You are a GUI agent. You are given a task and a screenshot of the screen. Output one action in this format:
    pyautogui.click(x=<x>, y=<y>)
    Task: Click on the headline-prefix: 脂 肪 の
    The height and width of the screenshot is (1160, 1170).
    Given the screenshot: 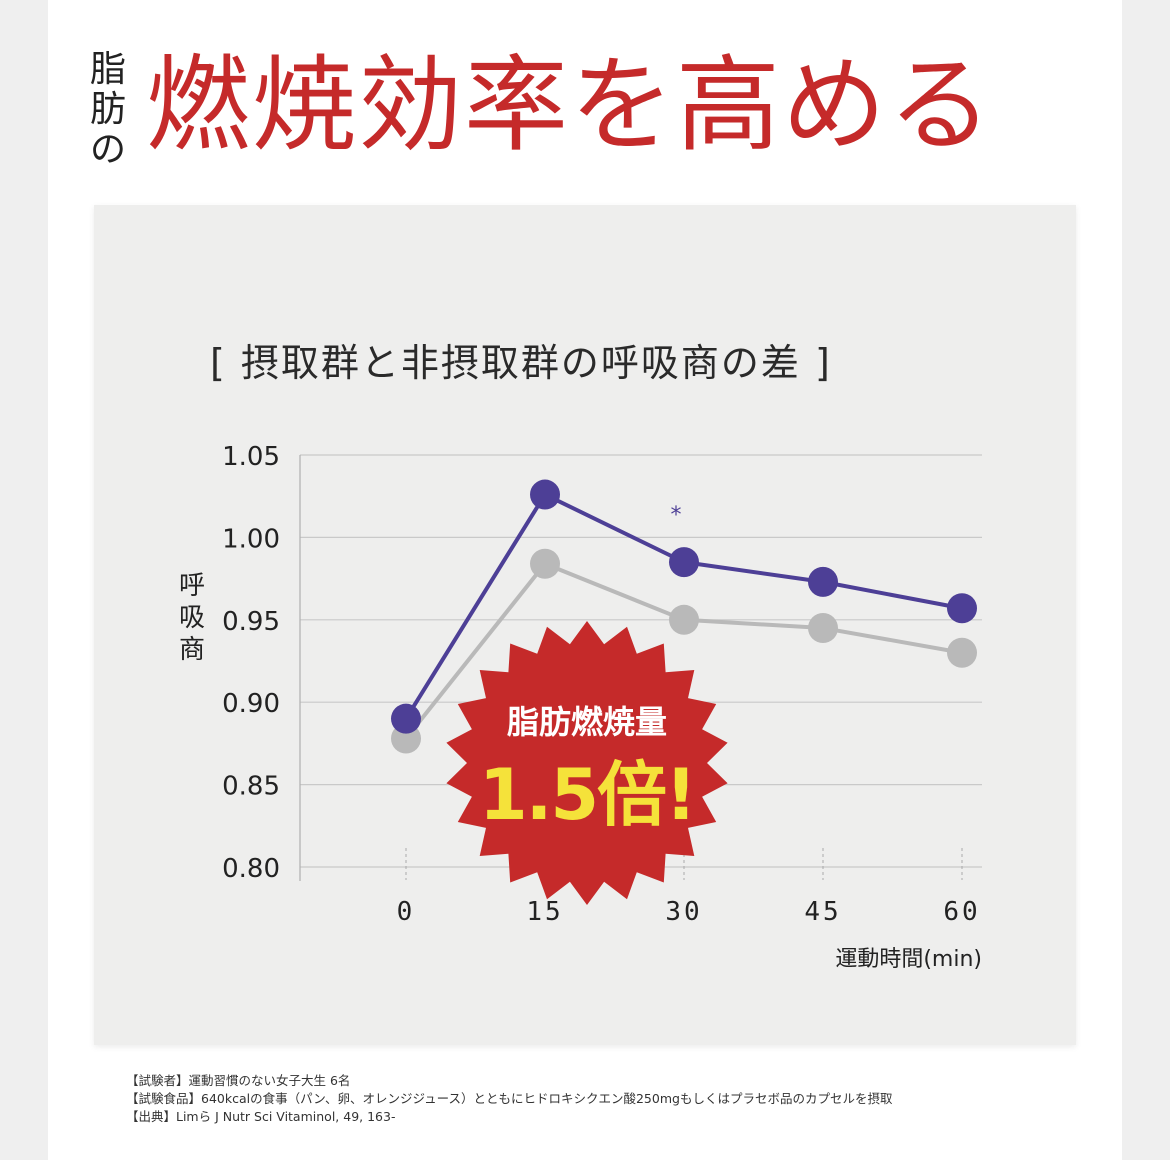 What is the action you would take?
    pyautogui.click(x=108, y=110)
    